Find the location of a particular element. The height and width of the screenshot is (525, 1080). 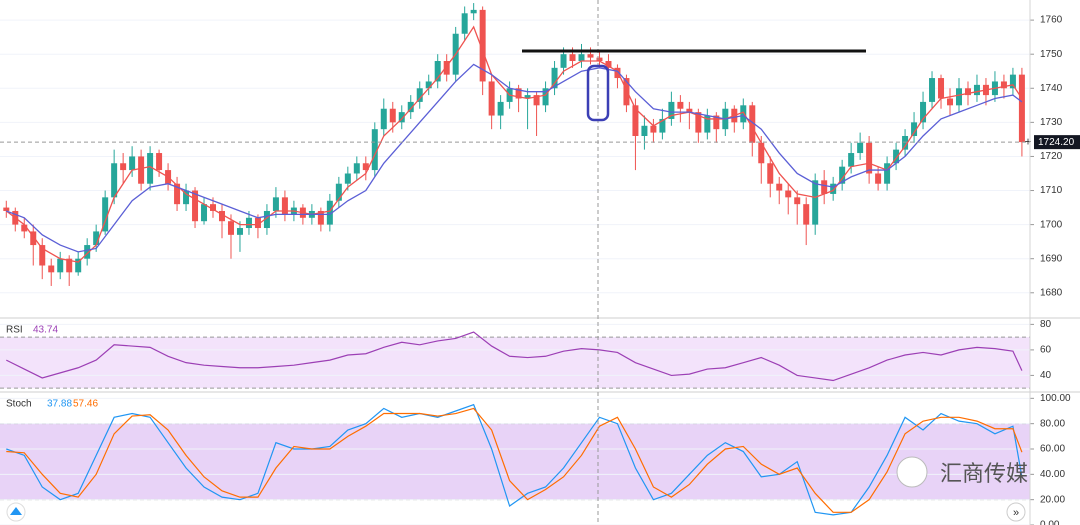

scroll-button is located at coordinates (1016, 512).